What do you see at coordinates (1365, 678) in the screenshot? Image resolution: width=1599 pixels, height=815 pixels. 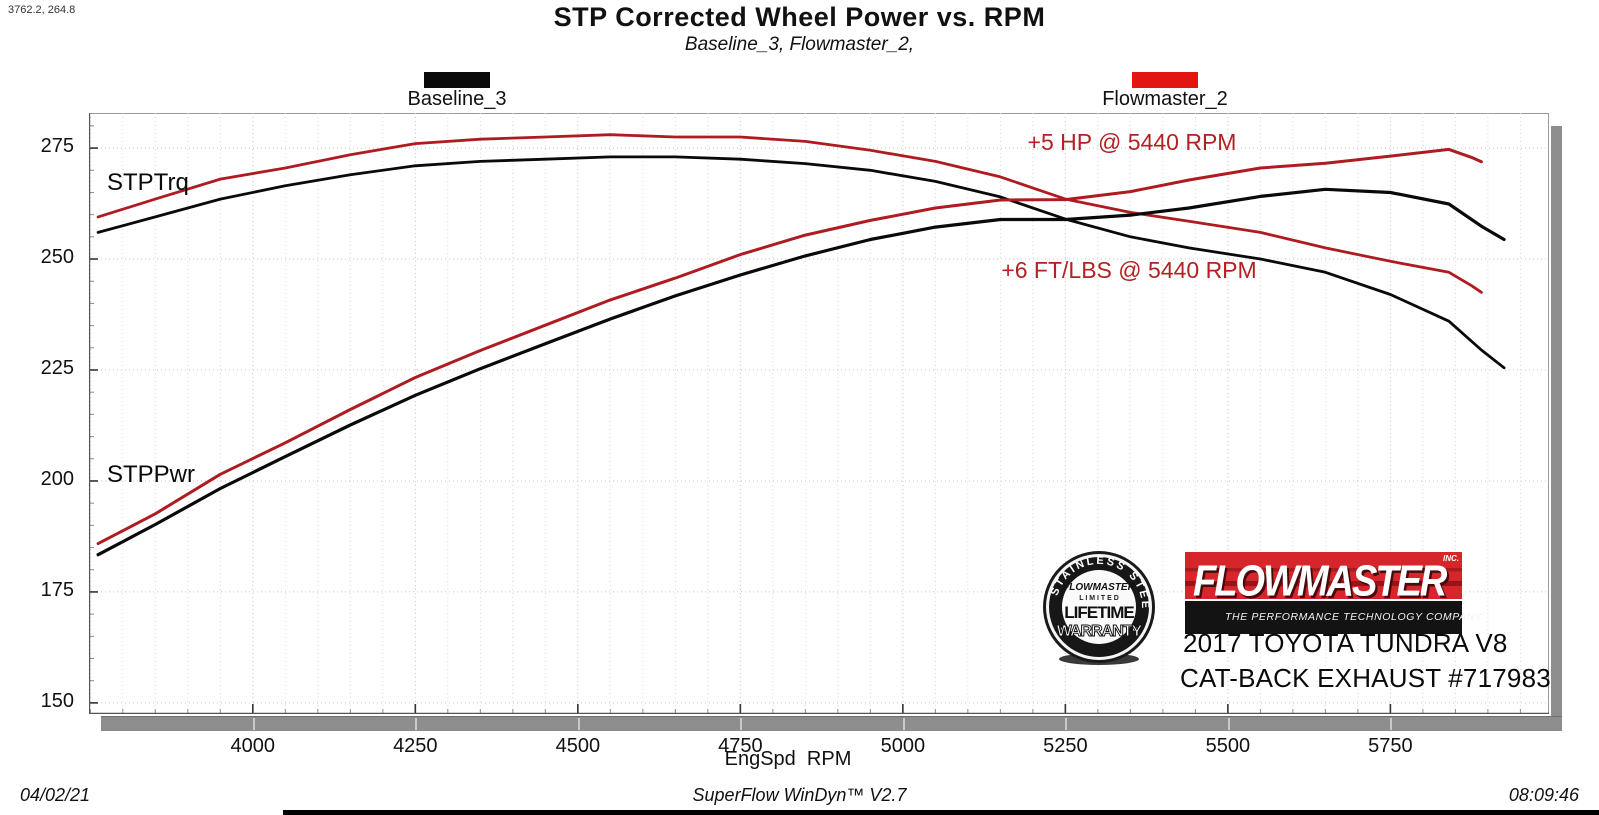 I see `vehicle-description-line2: CAT-BACK EXHAUST #717983` at bounding box center [1365, 678].